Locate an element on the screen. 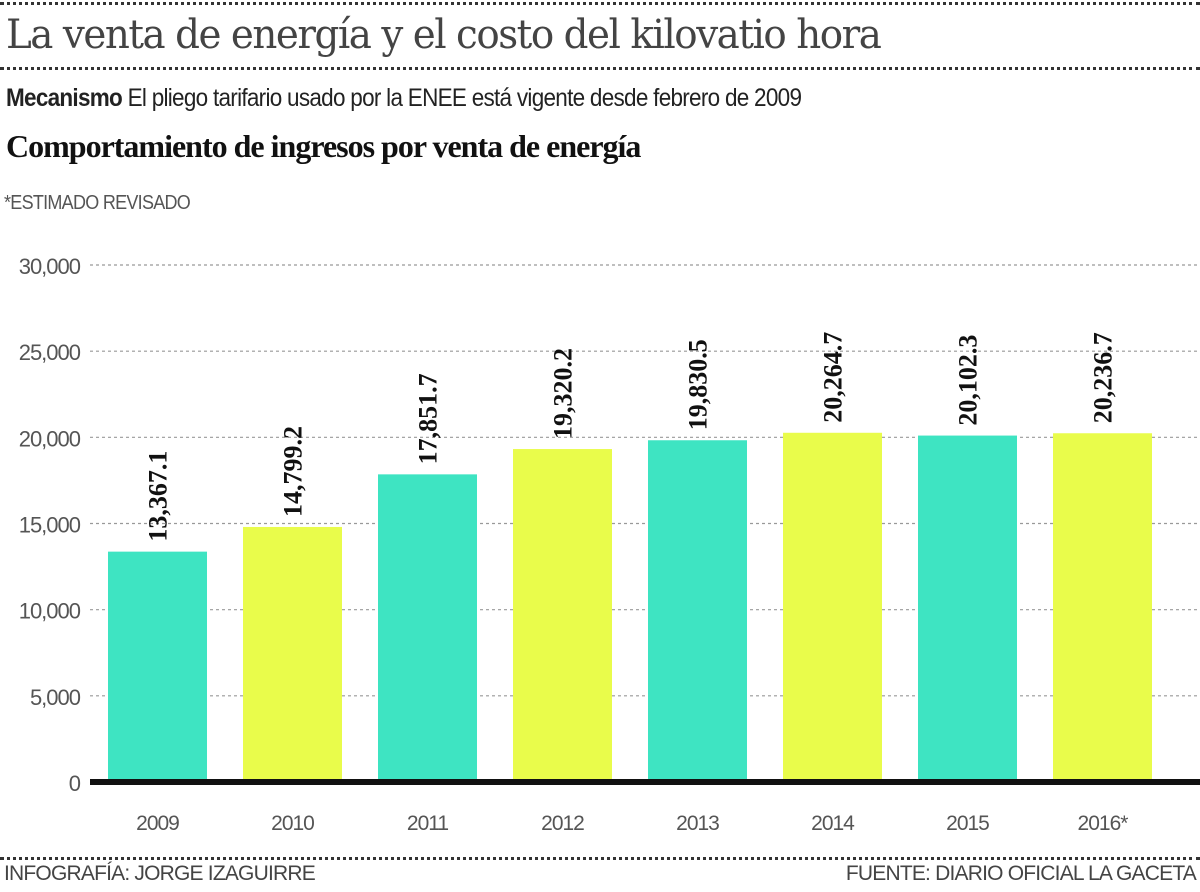 This screenshot has width=1200, height=892. x-tick-label: 2014 is located at coordinates (833, 823).